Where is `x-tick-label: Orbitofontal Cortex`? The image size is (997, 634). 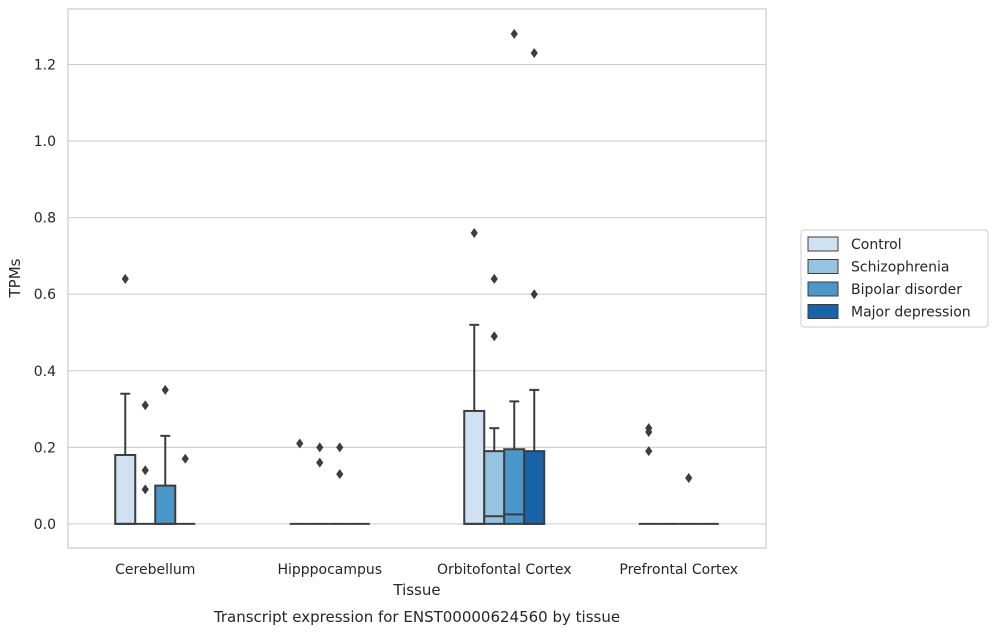 x-tick-label: Orbitofontal Cortex is located at coordinates (504, 570).